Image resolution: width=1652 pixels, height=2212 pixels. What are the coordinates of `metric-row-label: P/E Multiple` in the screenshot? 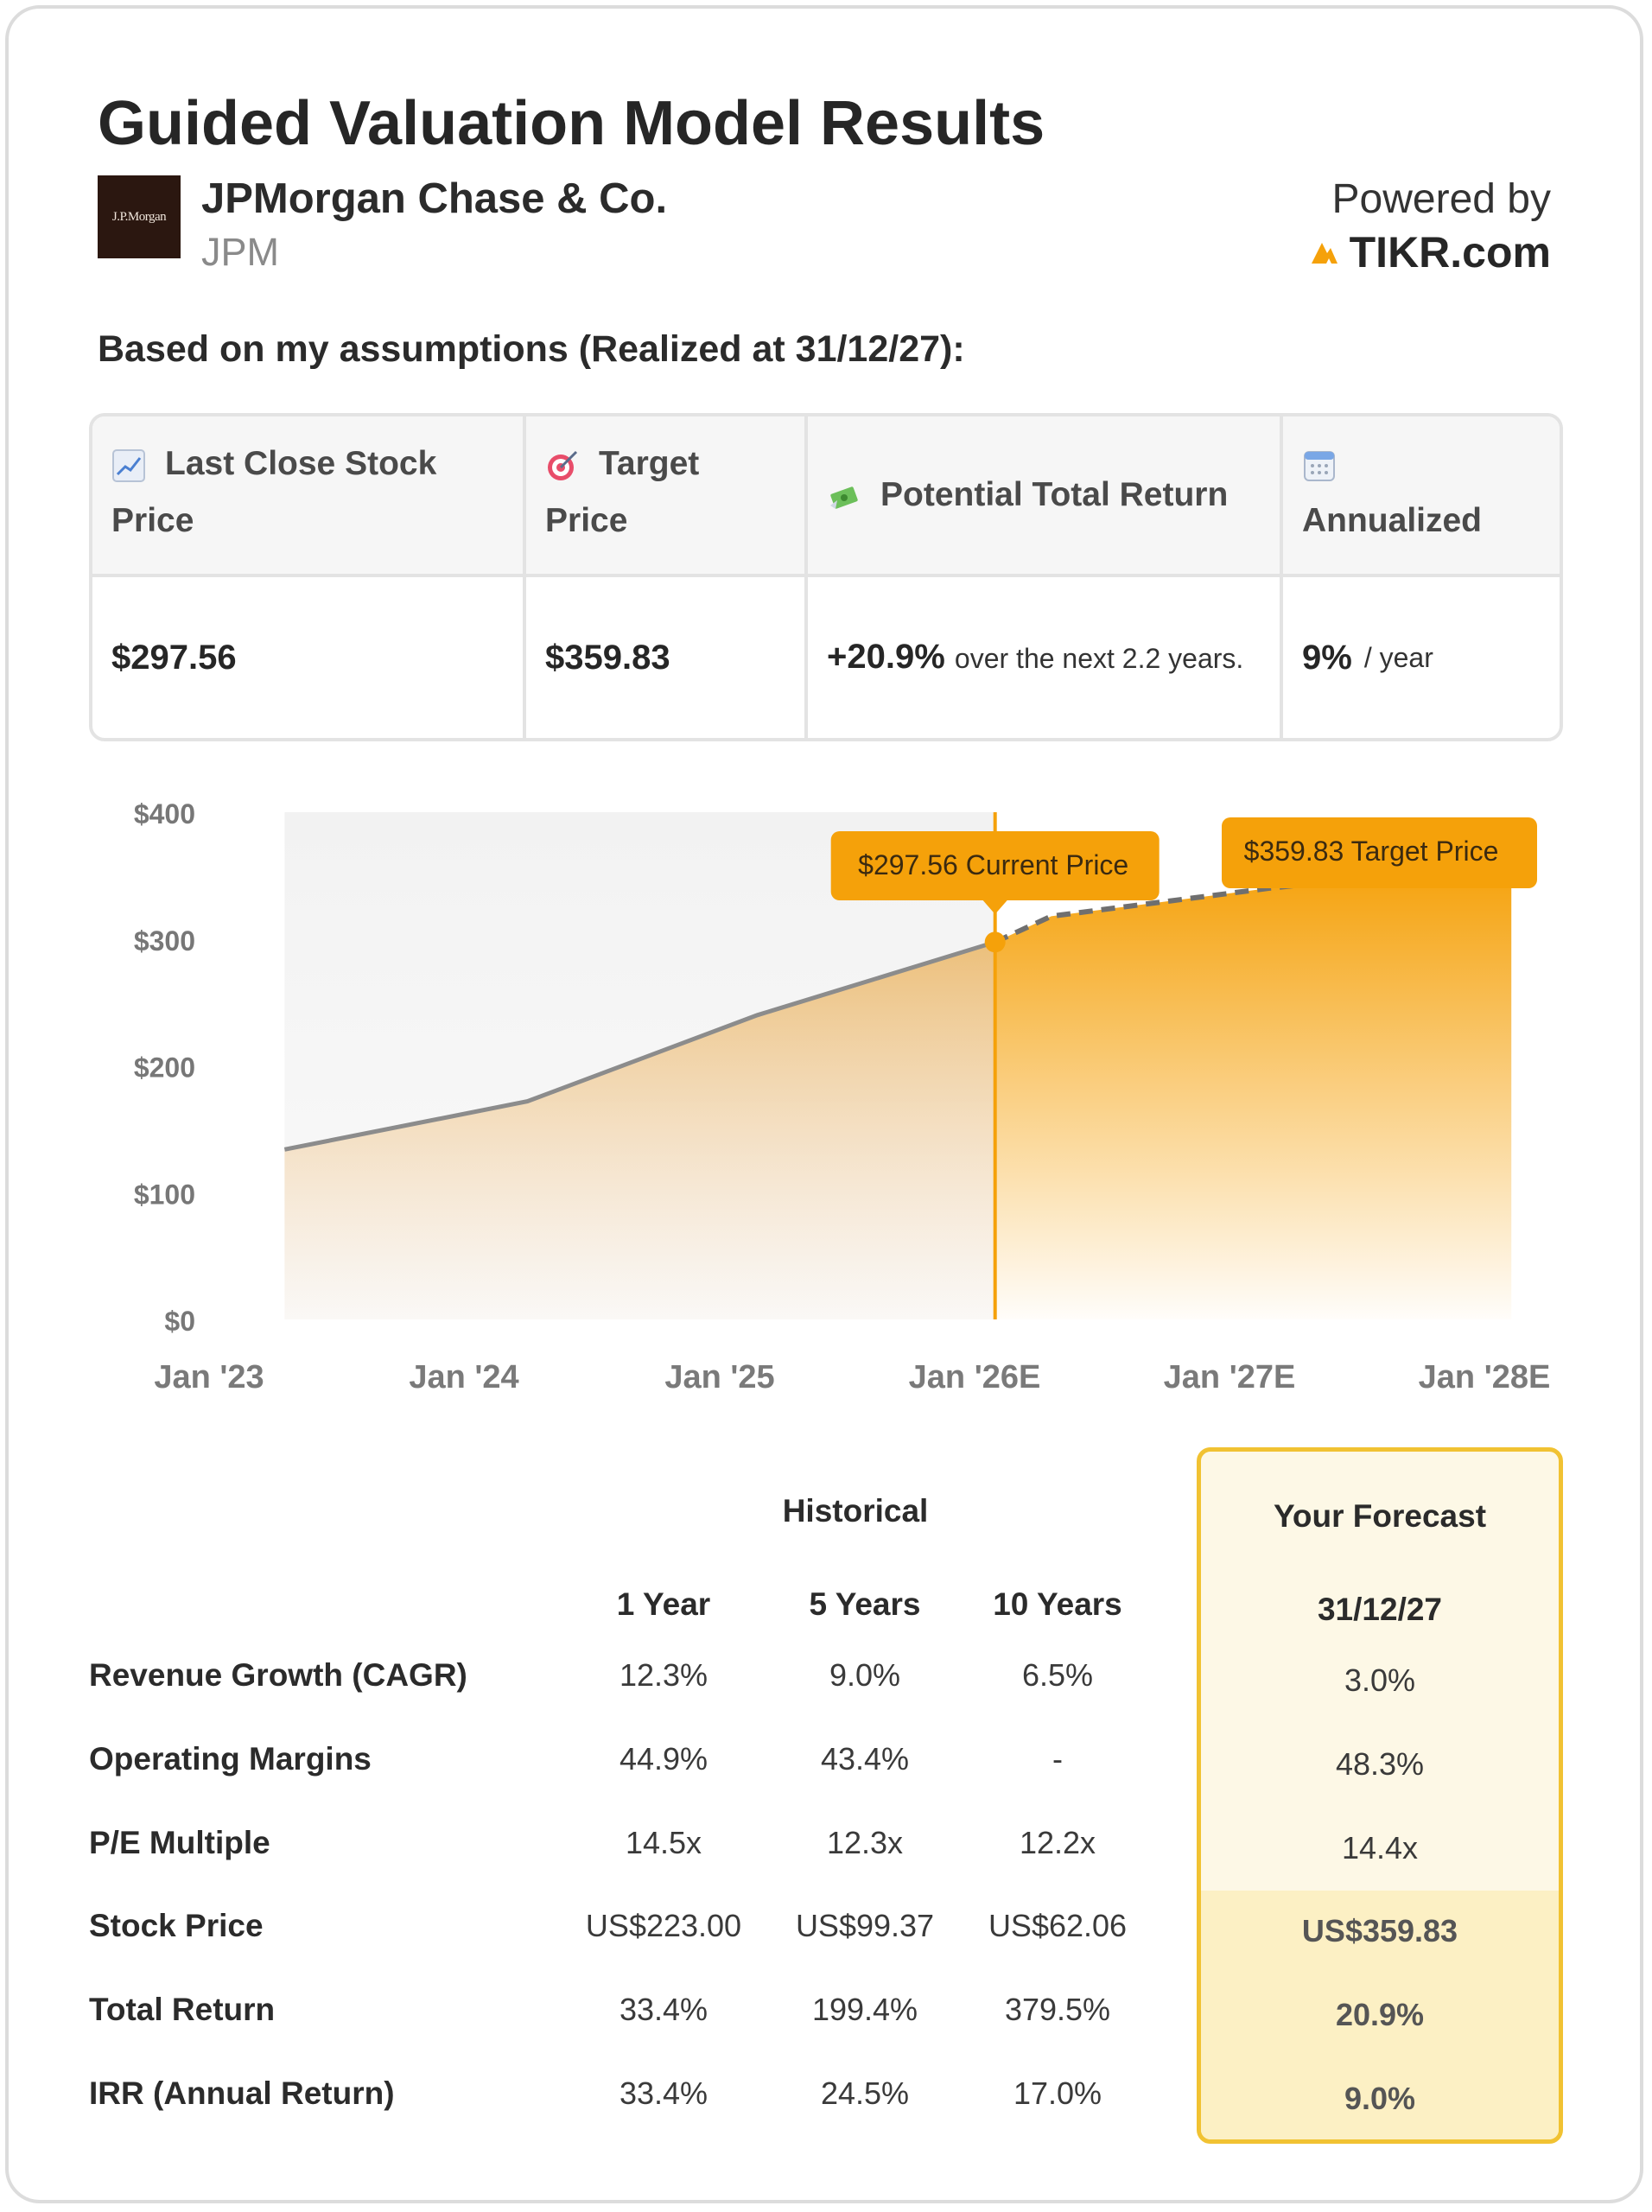 It's located at (179, 1842).